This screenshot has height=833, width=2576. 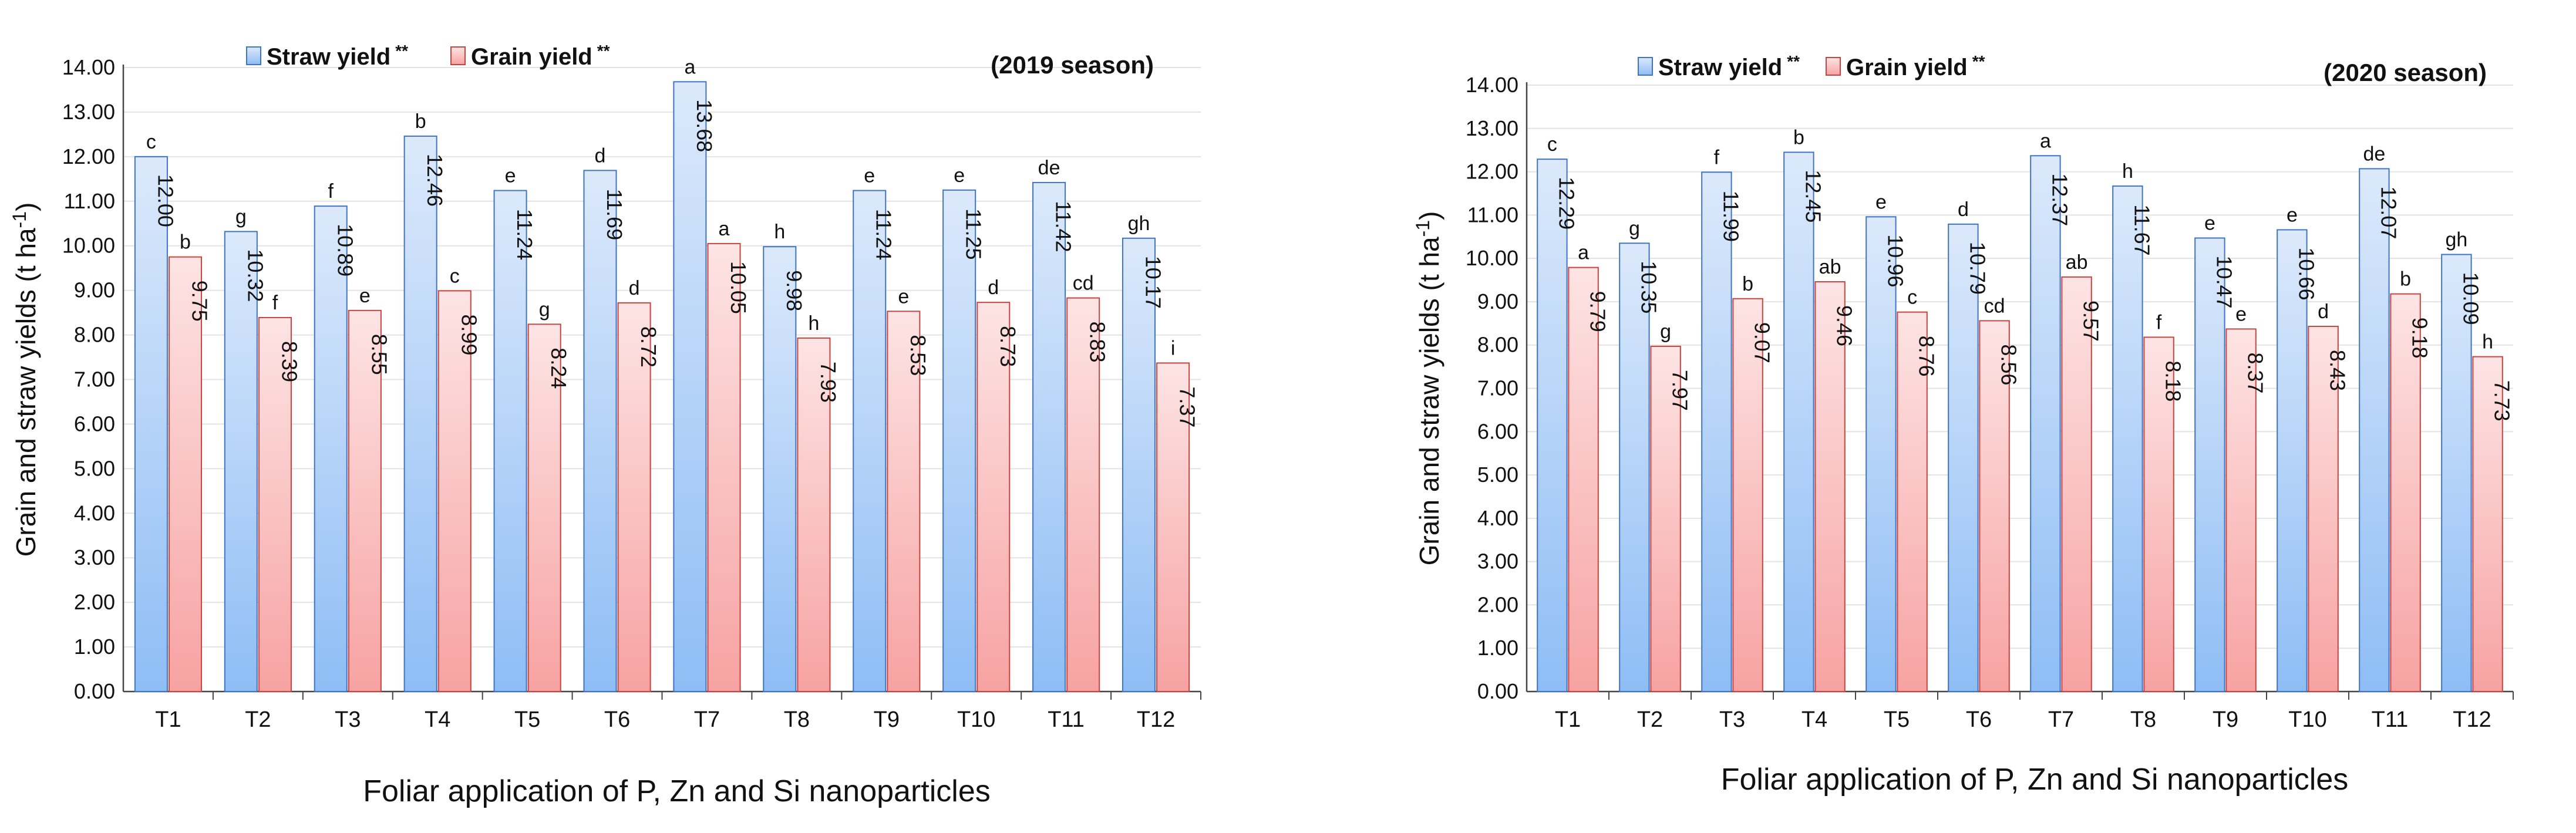 What do you see at coordinates (1634, 467) in the screenshot?
I see `straw-bar-T2` at bounding box center [1634, 467].